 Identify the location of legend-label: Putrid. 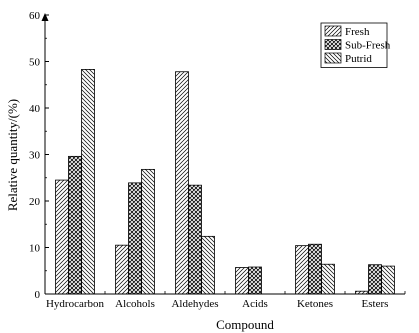
(358, 59).